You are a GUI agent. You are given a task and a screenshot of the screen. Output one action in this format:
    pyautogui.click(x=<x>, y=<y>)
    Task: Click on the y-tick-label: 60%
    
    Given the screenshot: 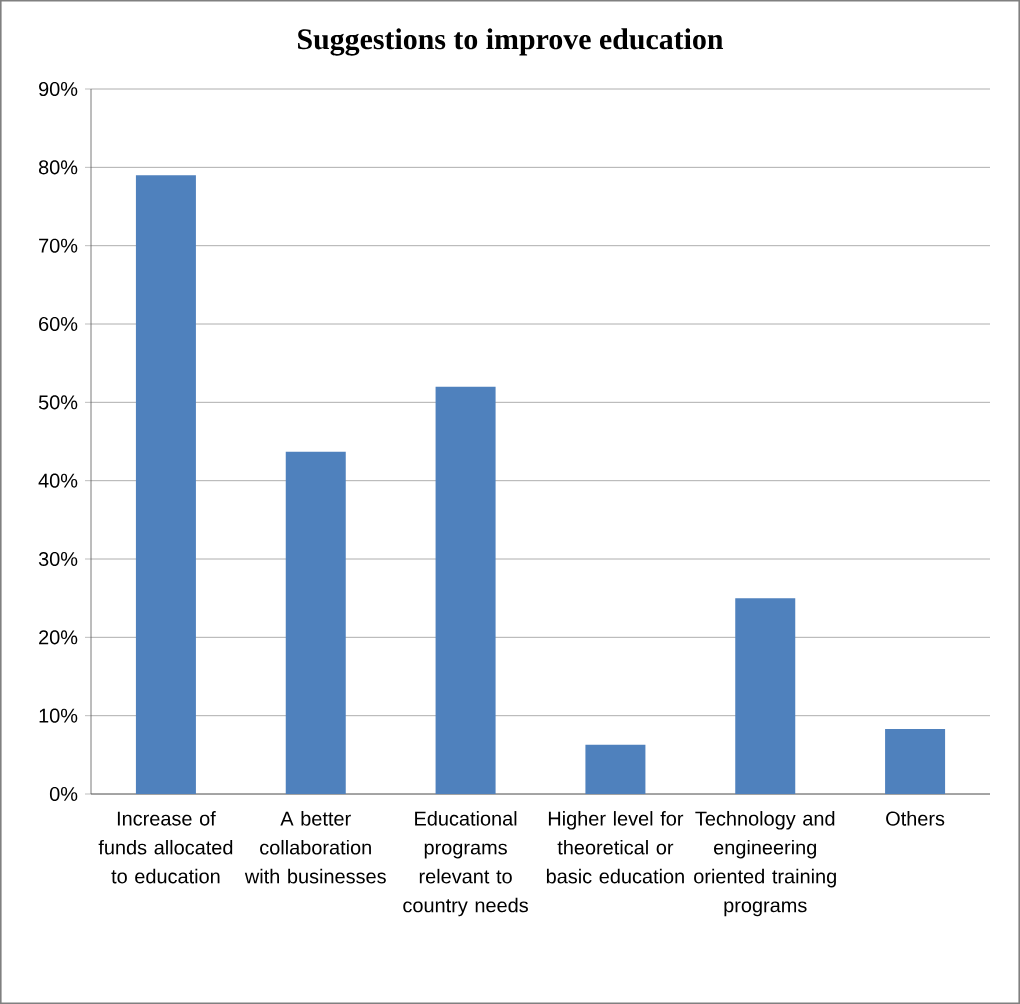 What is the action you would take?
    pyautogui.click(x=58, y=324)
    